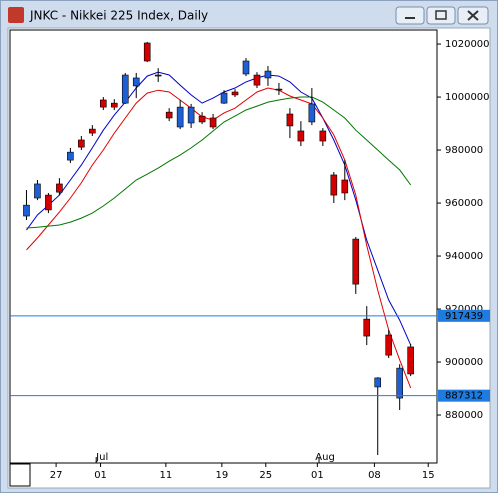 This screenshot has width=498, height=493. What do you see at coordinates (464, 309) in the screenshot?
I see `y-tick-label: 920000` at bounding box center [464, 309].